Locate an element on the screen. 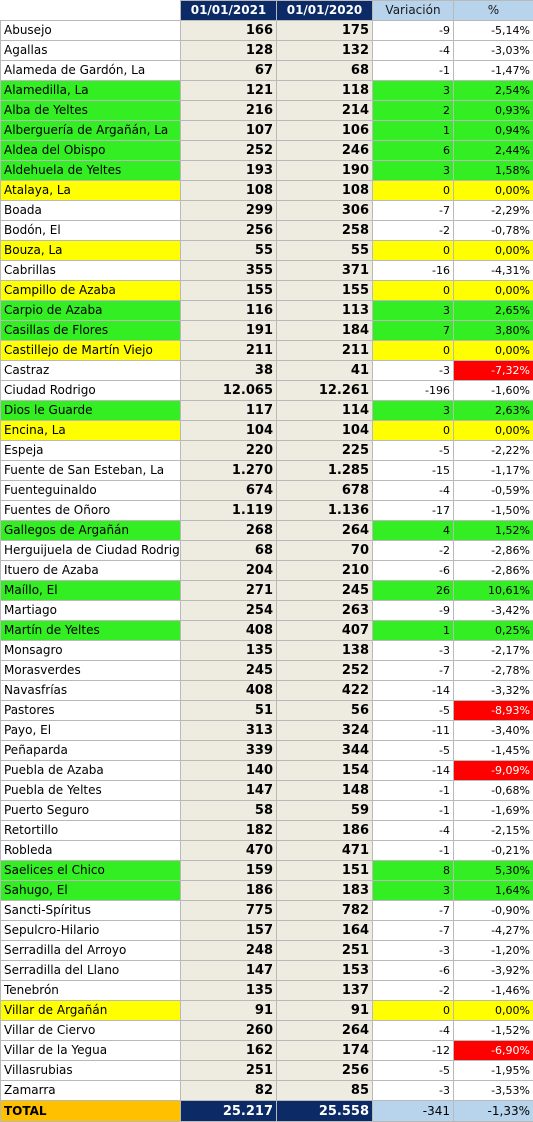 The width and height of the screenshot is (533, 1122). variation-value: -11 is located at coordinates (413, 731).